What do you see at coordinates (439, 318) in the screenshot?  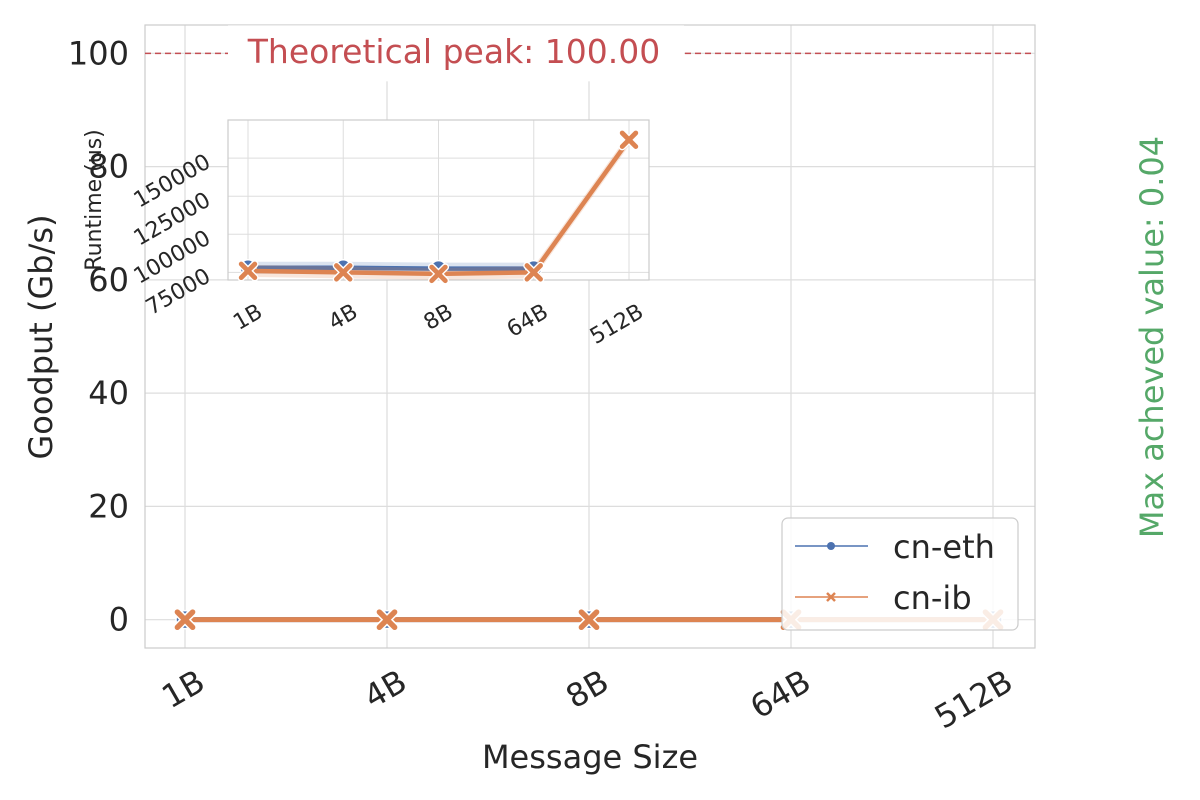 I see `inset-x-tick-8b: 8B` at bounding box center [439, 318].